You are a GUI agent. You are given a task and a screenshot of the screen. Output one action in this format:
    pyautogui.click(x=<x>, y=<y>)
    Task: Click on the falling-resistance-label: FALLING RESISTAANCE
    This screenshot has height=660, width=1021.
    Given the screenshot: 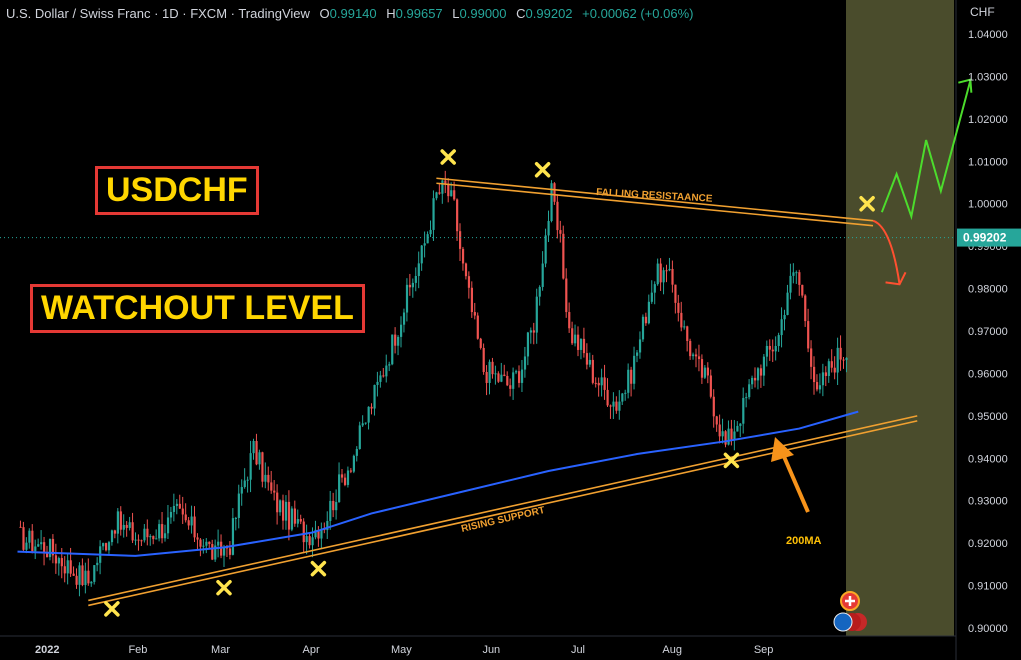 What is the action you would take?
    pyautogui.click(x=654, y=196)
    